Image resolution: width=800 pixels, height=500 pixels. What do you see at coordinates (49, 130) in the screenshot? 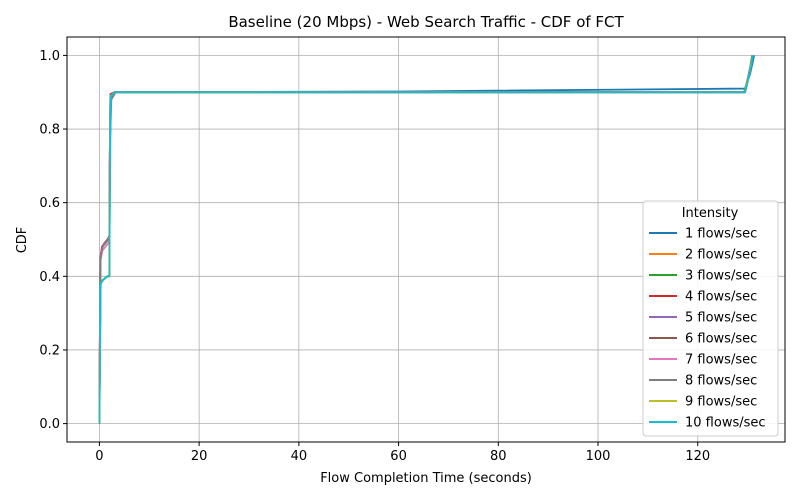
I see `y-tick-label: 0.8` at bounding box center [49, 130].